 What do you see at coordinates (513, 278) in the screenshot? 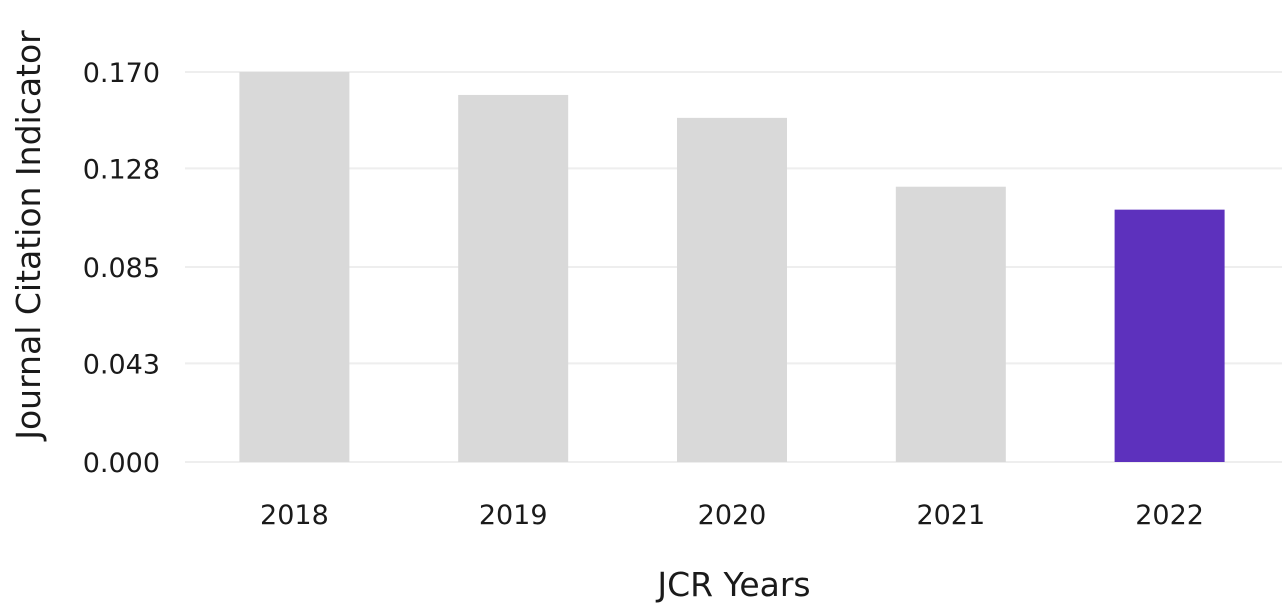
I see `bar-2019` at bounding box center [513, 278].